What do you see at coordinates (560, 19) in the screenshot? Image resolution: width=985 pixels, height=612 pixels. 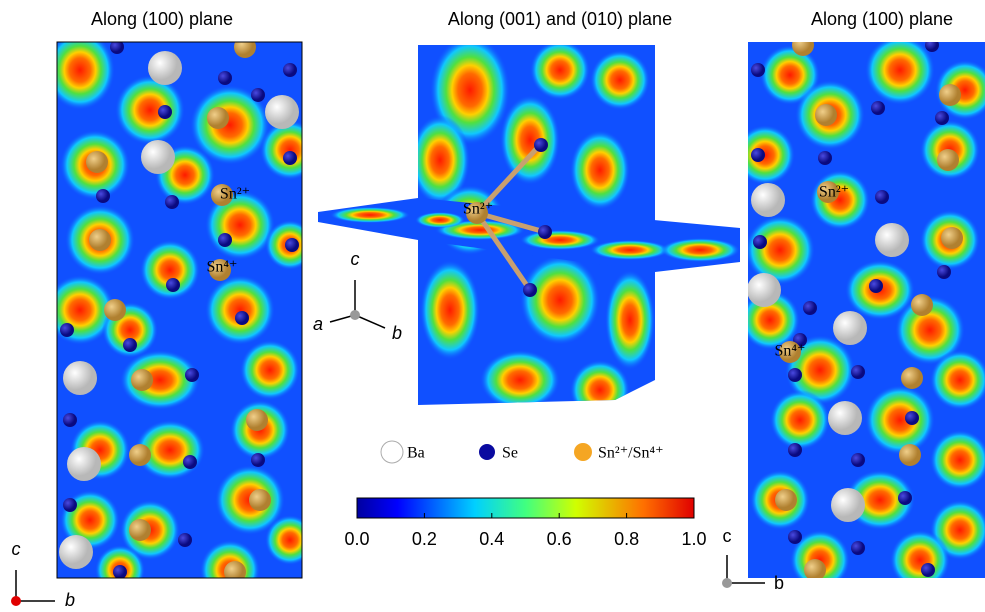 I see `panel-title: Along (001) and (010) plane` at bounding box center [560, 19].